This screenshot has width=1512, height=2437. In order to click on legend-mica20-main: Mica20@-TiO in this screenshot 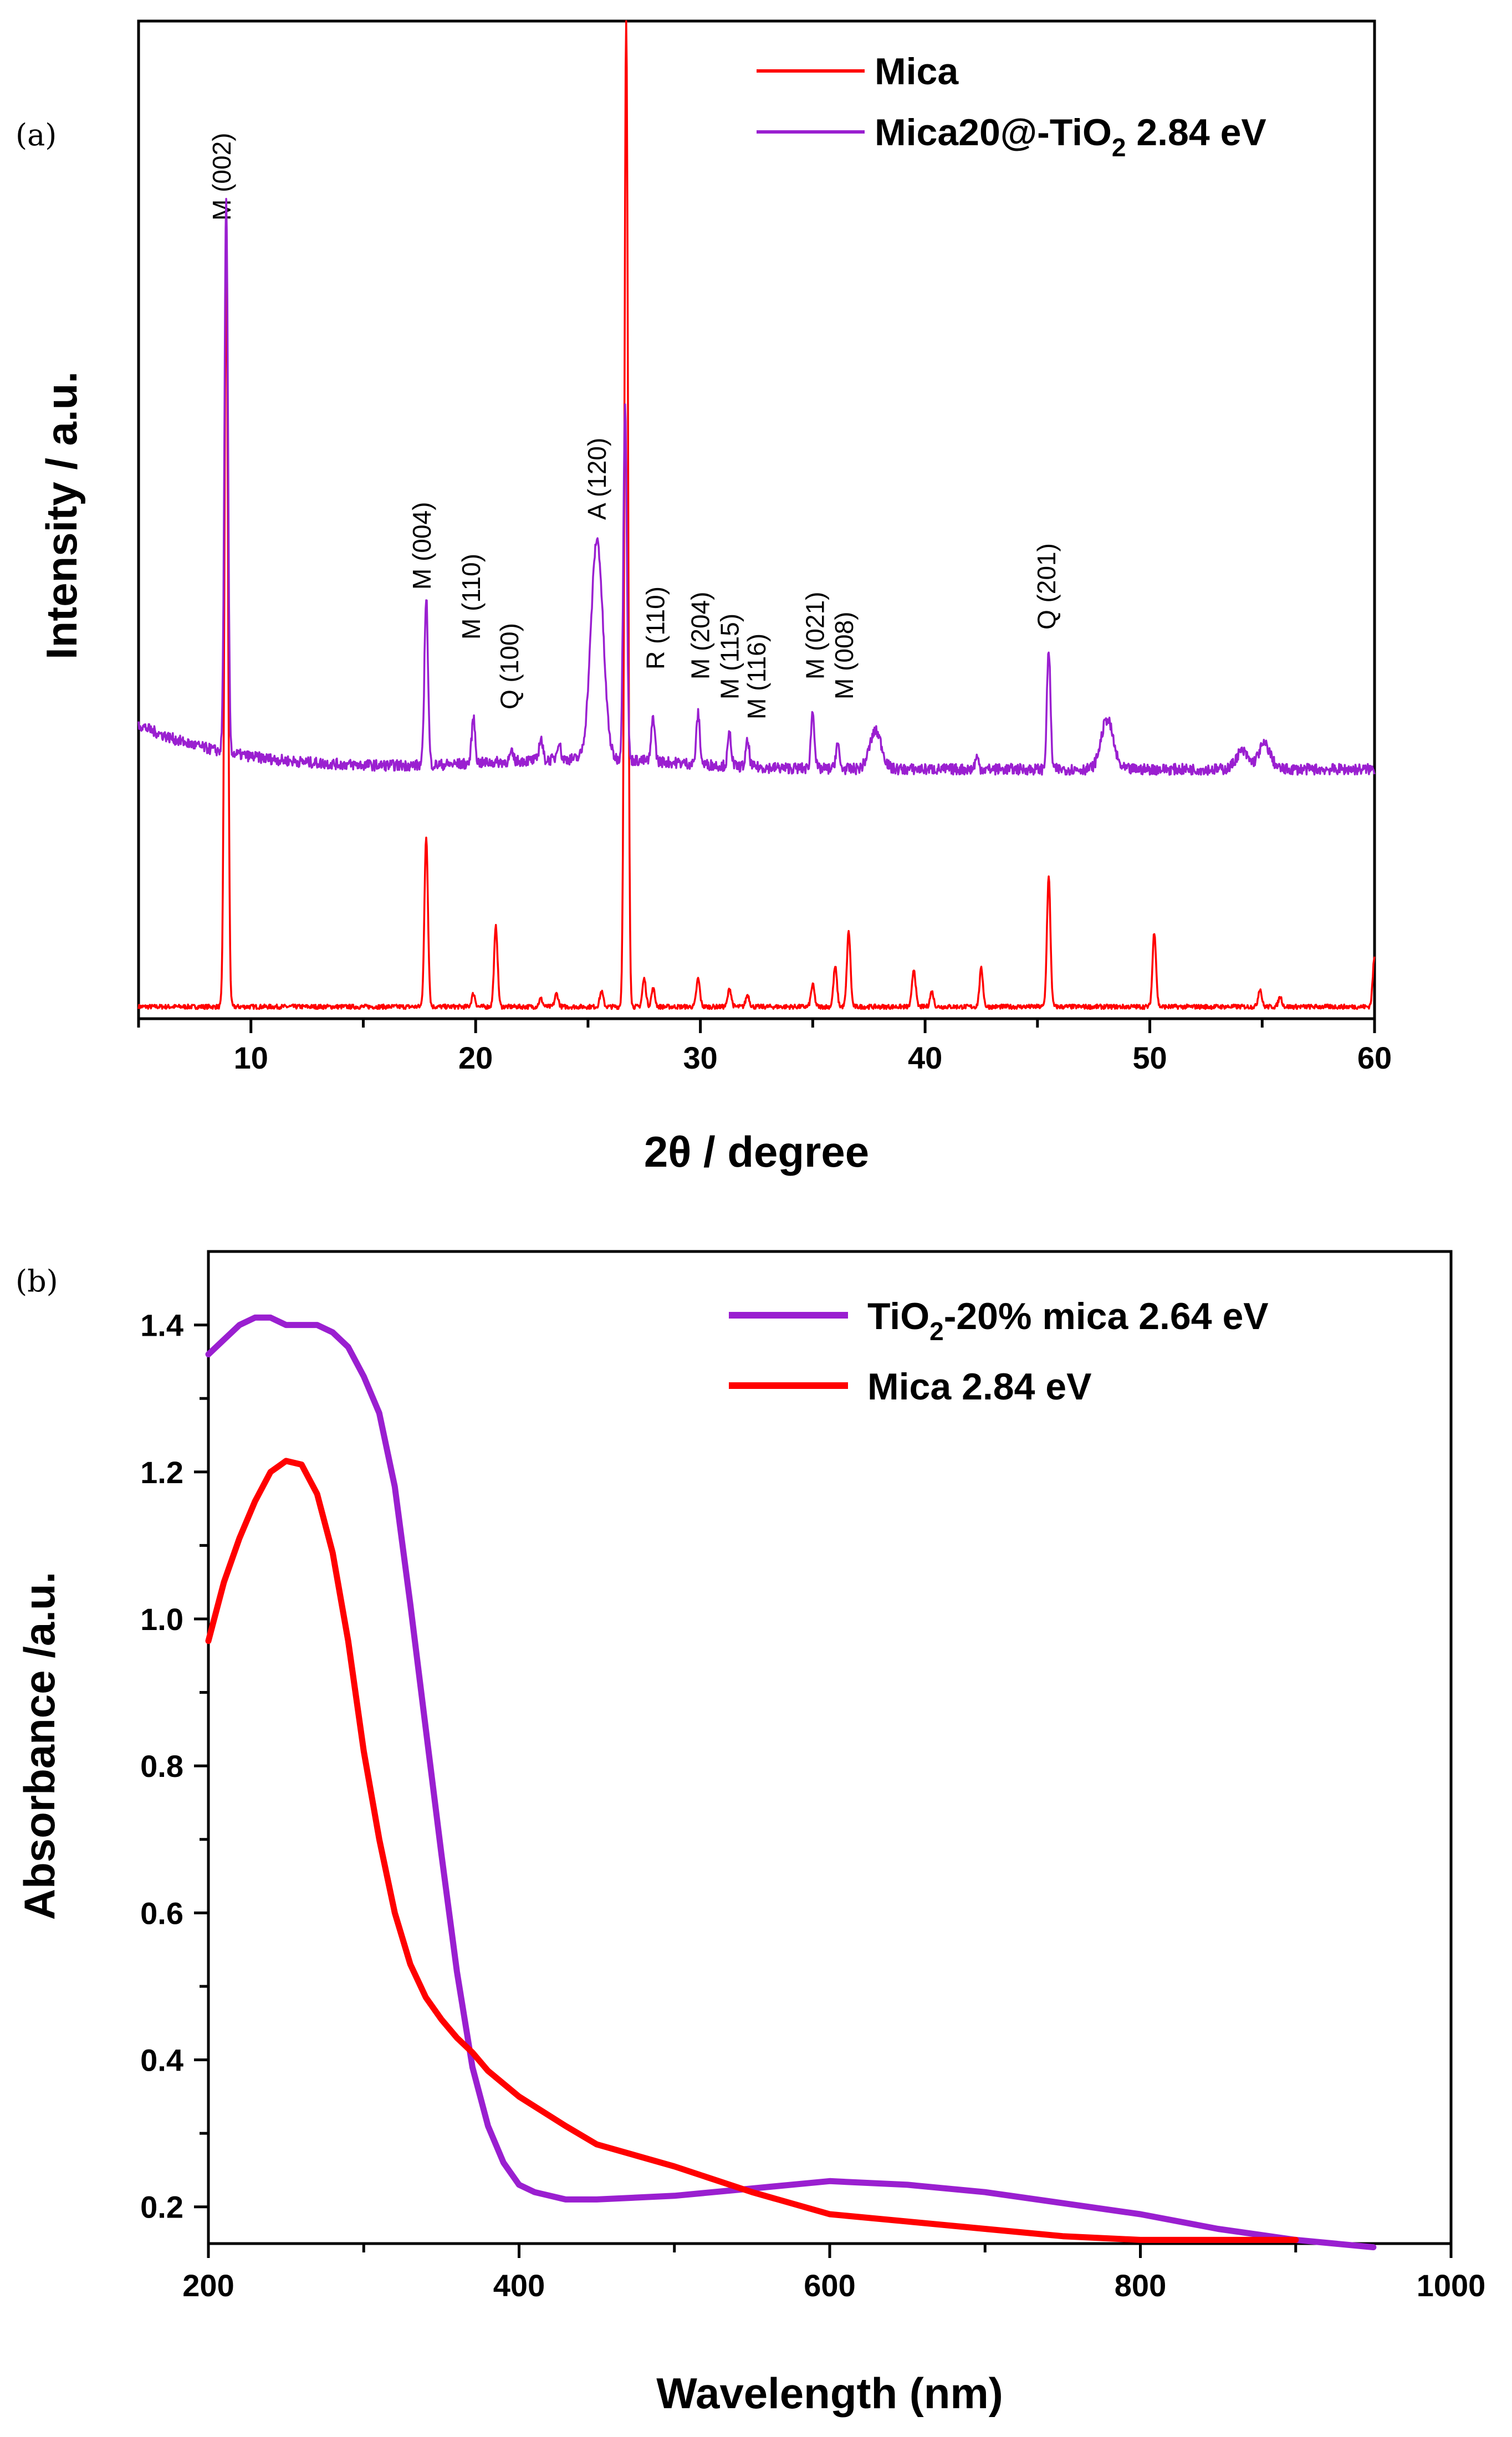, I will do `click(993, 132)`.